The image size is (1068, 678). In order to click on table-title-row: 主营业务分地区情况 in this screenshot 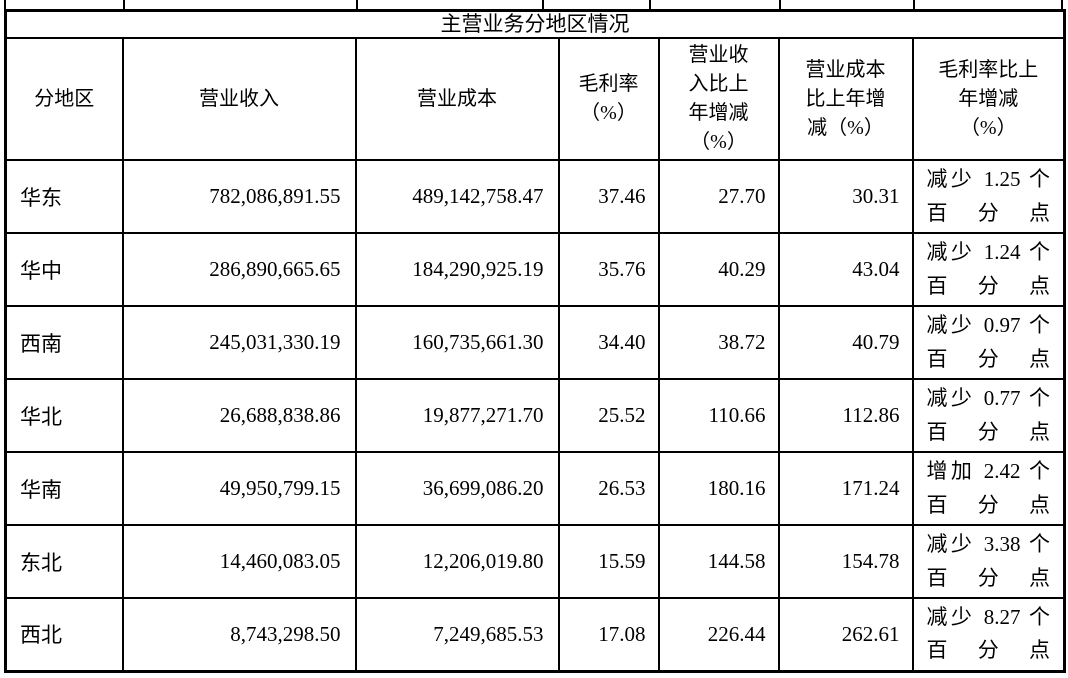, I will do `click(535, 24)`.